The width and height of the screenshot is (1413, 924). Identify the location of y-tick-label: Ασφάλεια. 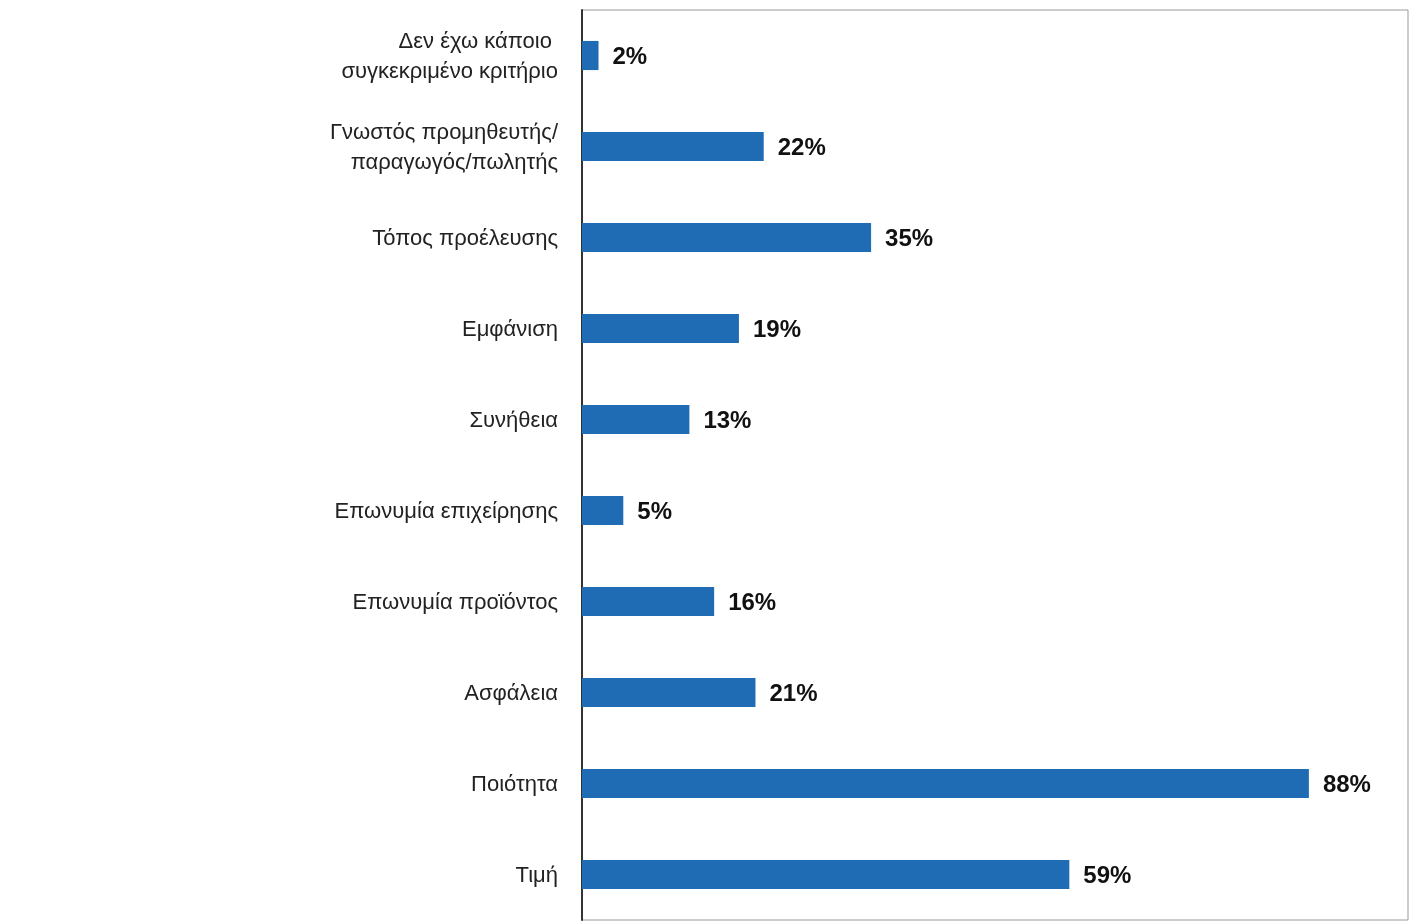
(511, 692).